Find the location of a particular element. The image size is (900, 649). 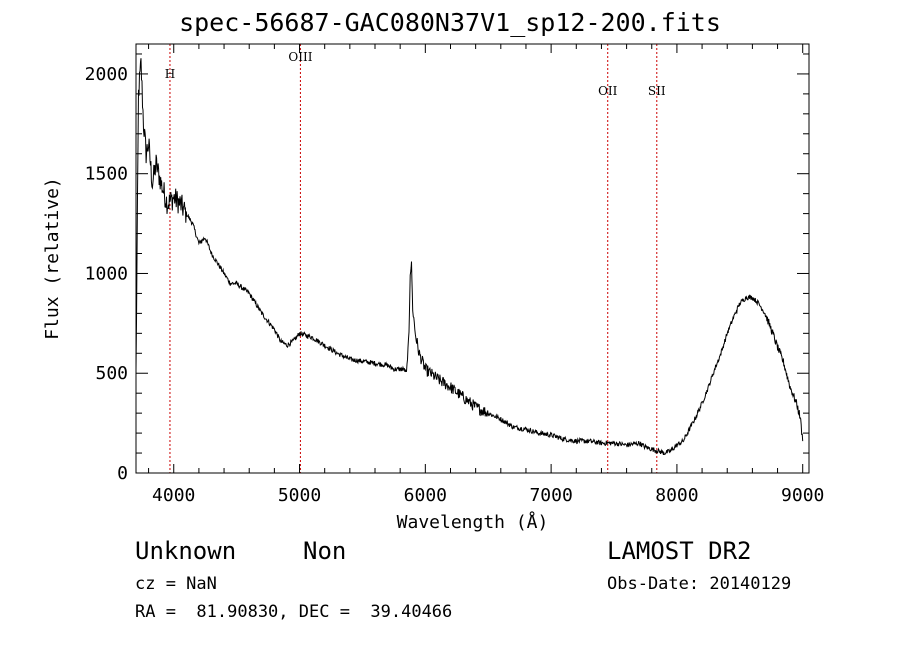

line-marker-label-oii: OII is located at coordinates (608, 91).